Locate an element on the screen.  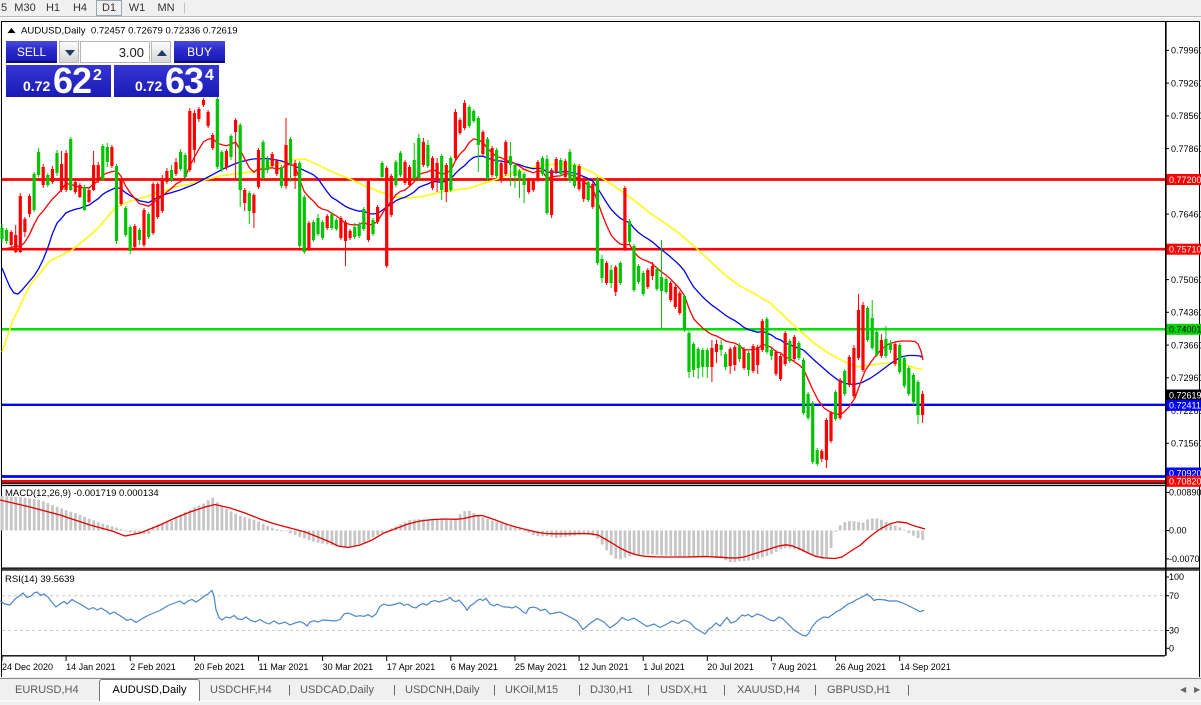
svg-text: 0.70820 is located at coordinates (1185, 482).